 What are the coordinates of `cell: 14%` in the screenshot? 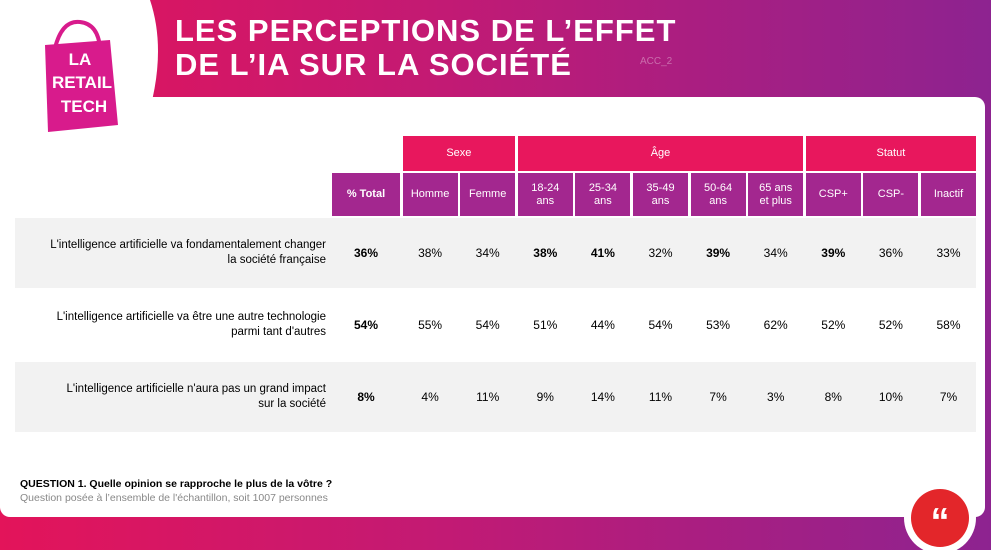 It's located at (602, 397).